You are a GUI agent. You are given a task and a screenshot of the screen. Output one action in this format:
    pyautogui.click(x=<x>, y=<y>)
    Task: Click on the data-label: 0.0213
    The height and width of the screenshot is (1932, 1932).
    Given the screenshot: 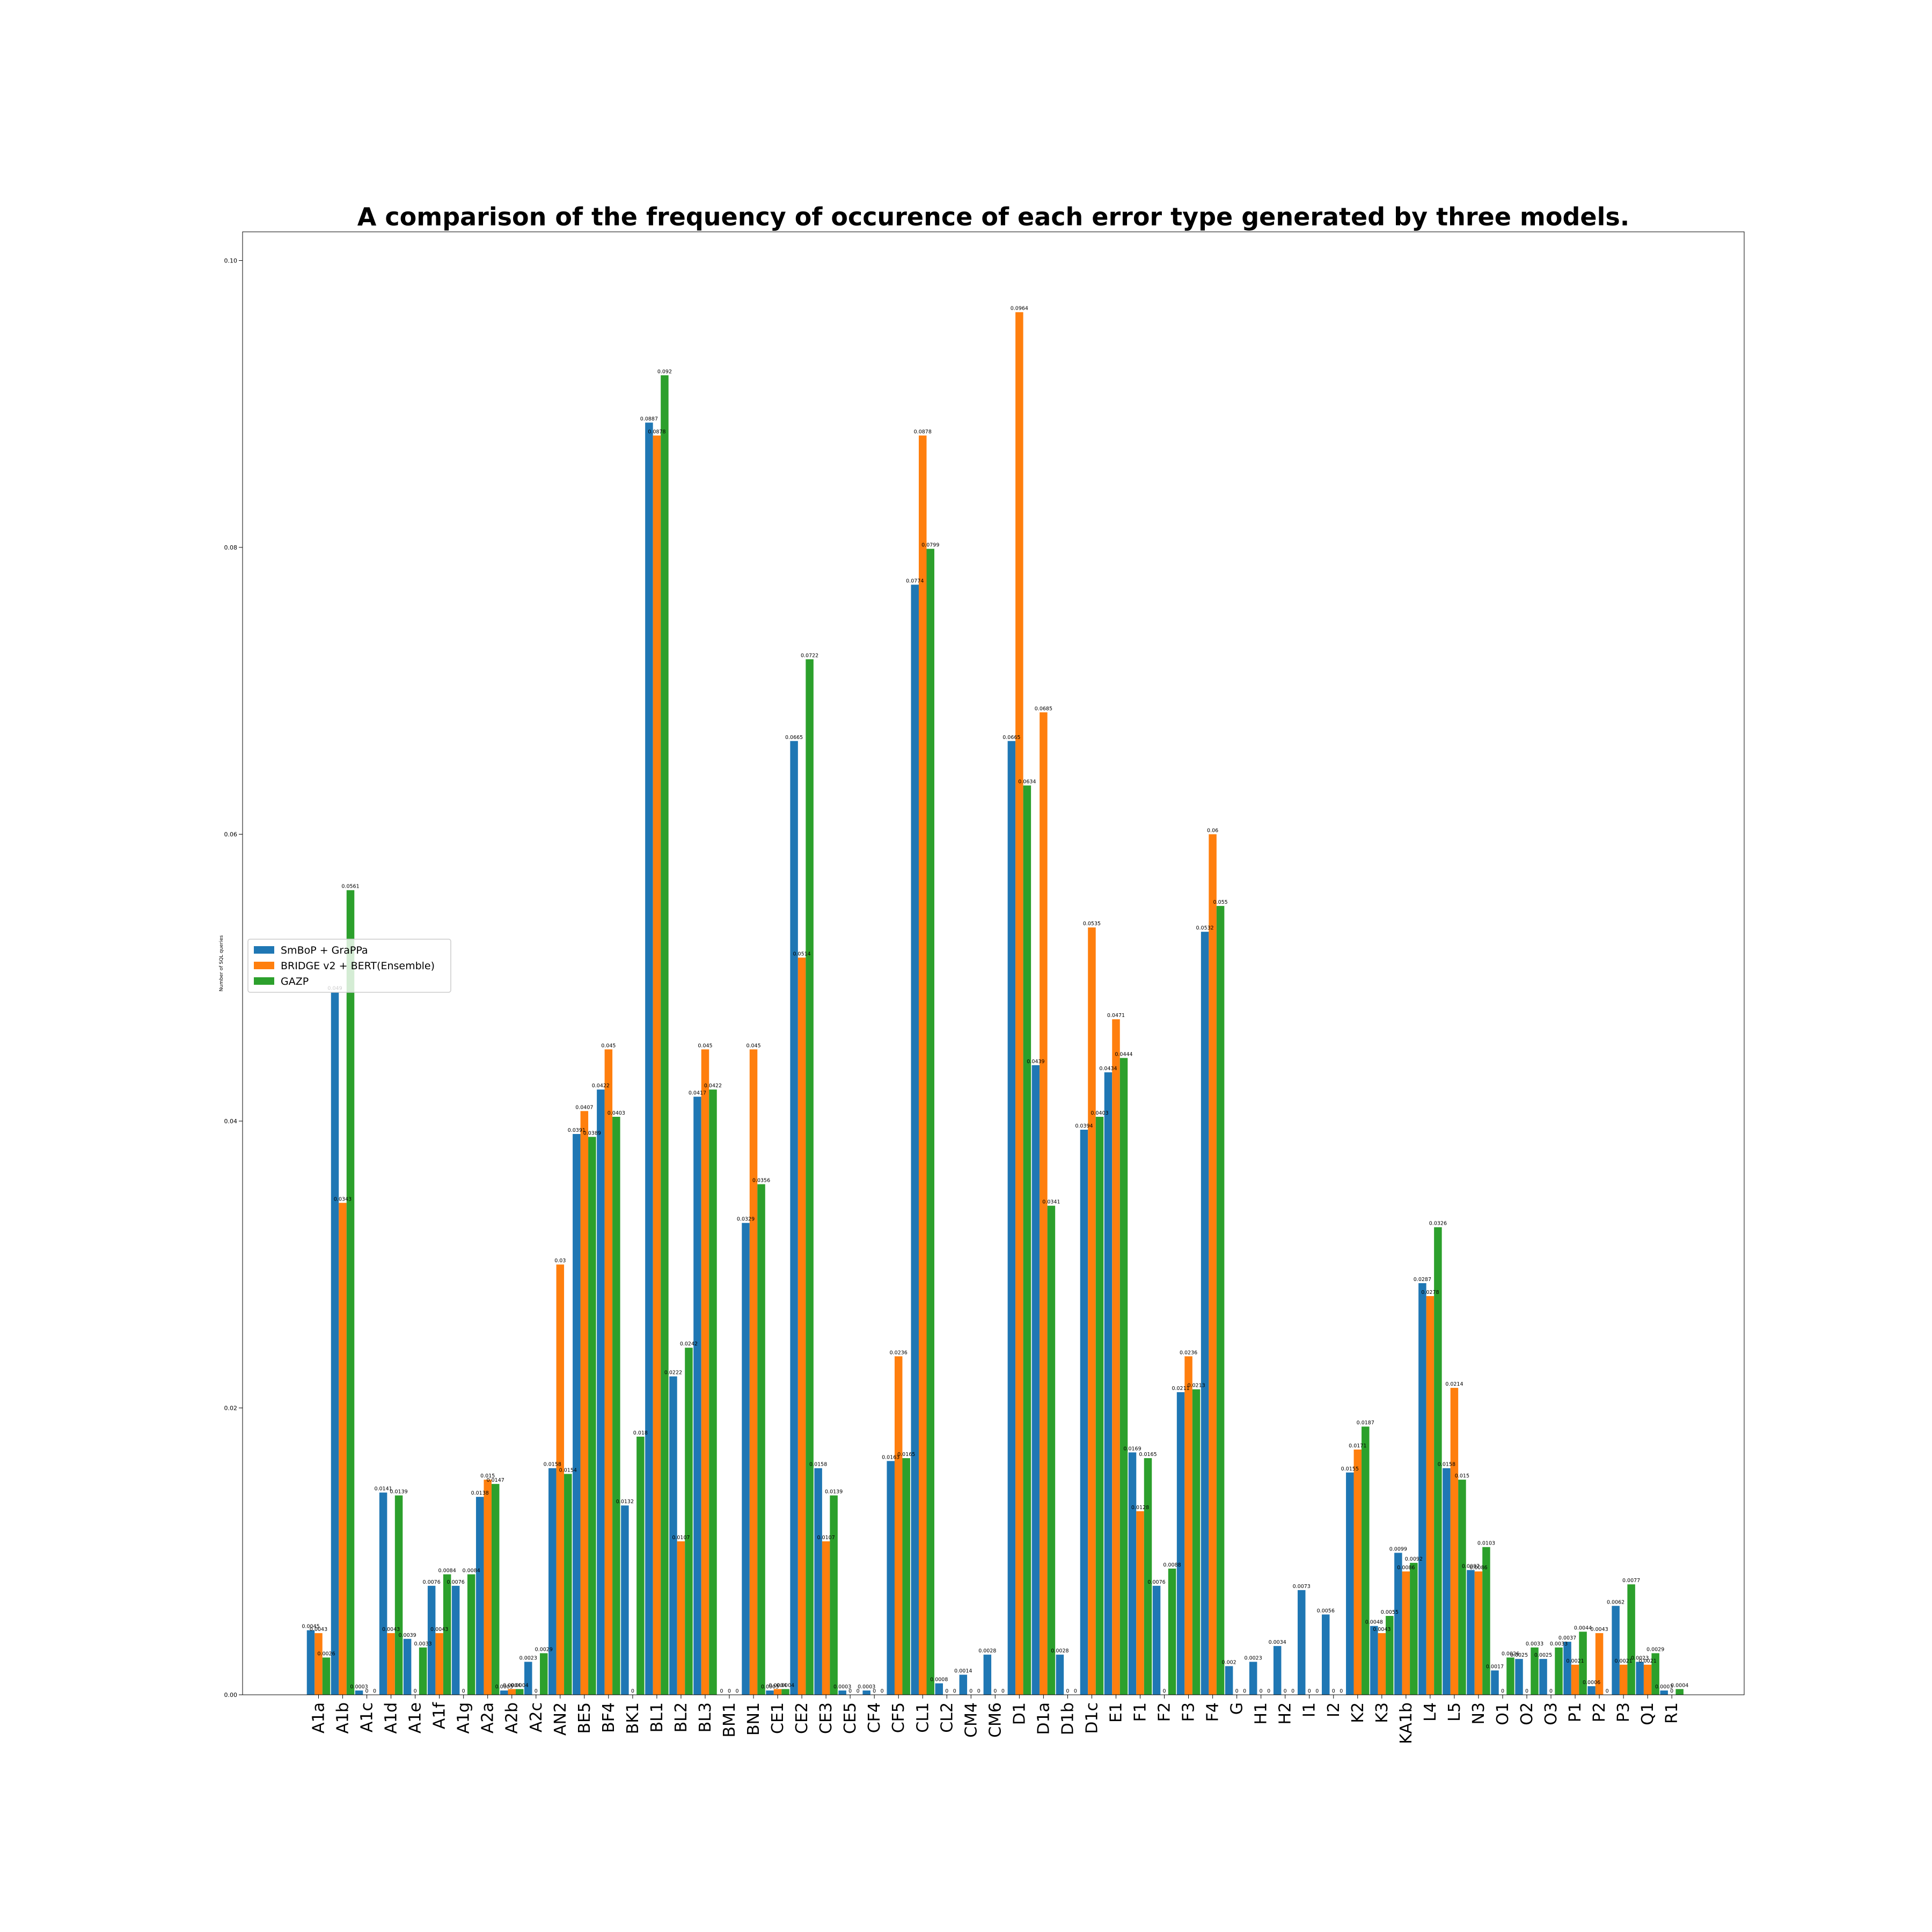 What is the action you would take?
    pyautogui.click(x=1196, y=1386)
    